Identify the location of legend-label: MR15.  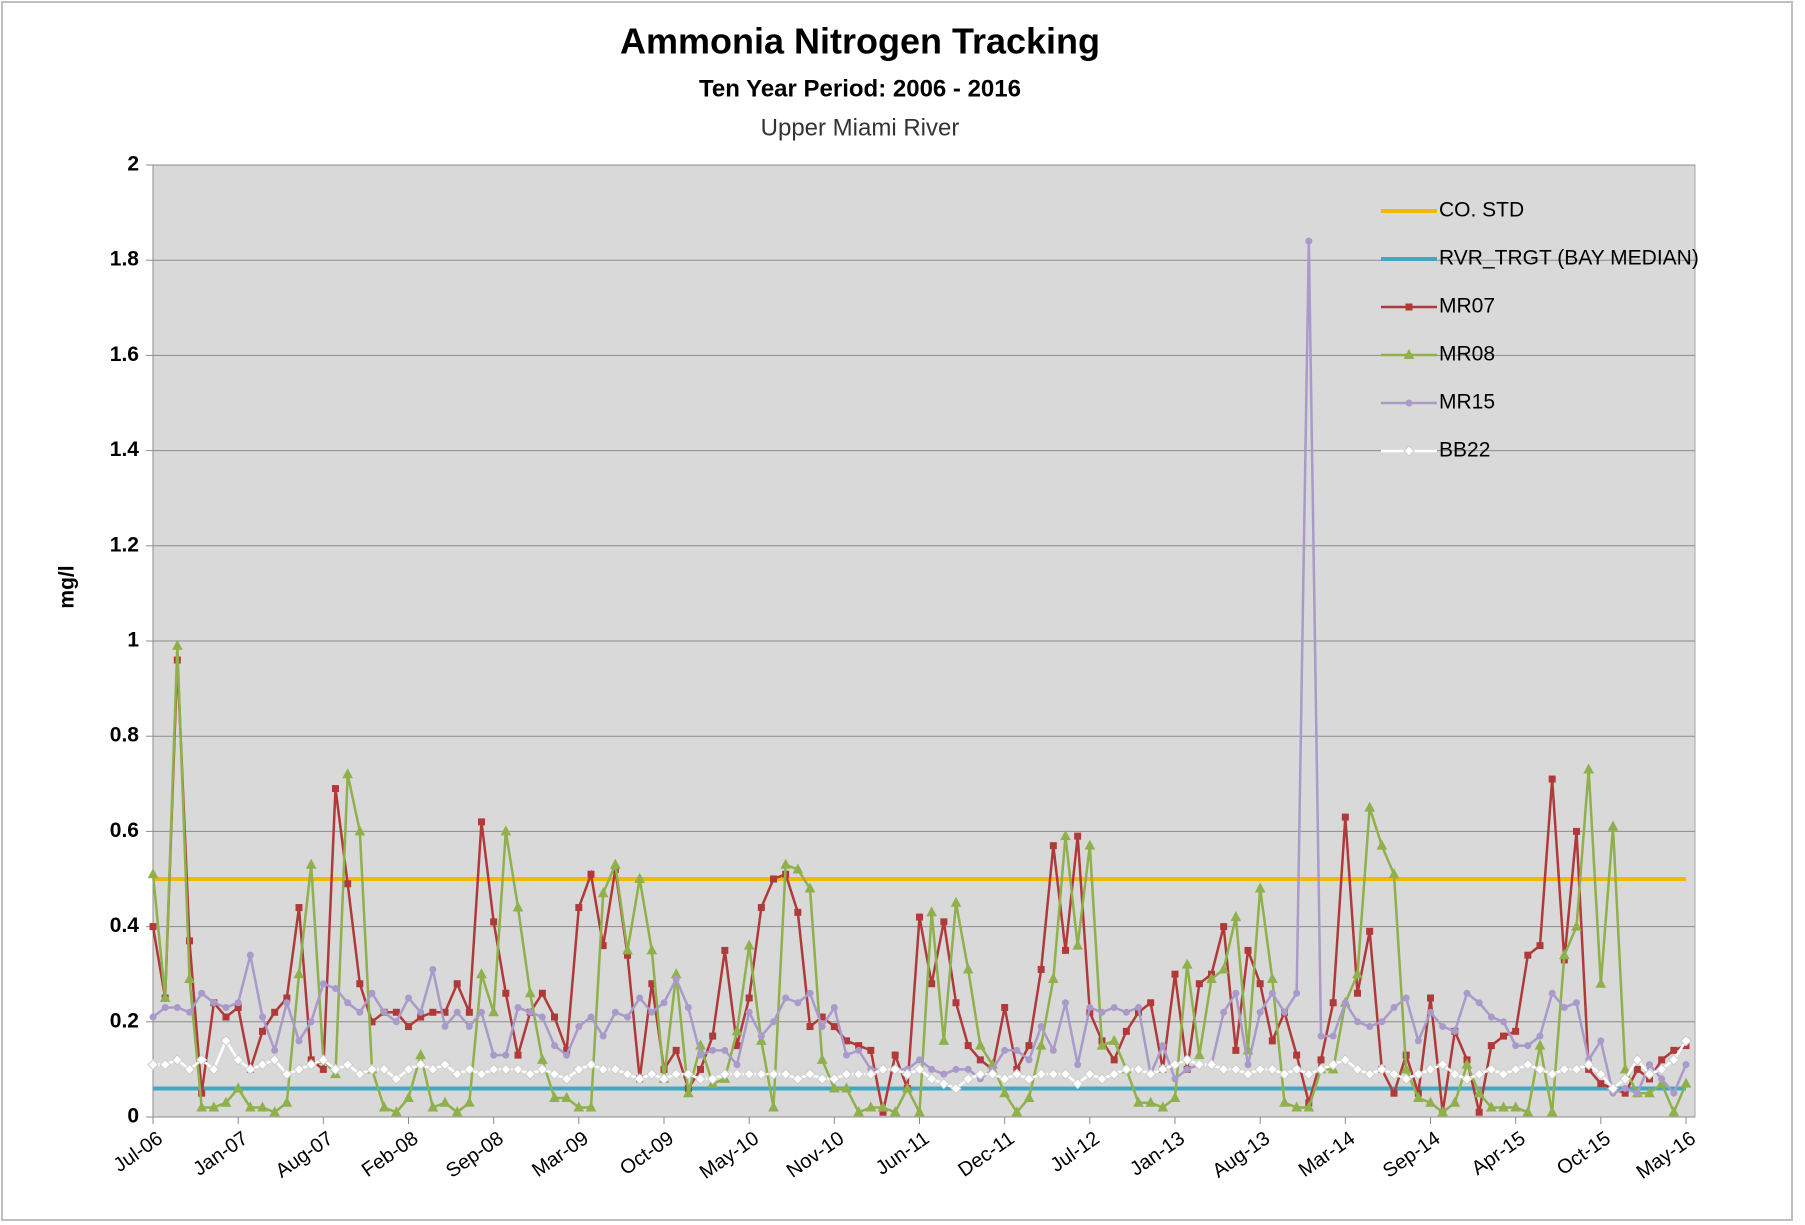
(1467, 402).